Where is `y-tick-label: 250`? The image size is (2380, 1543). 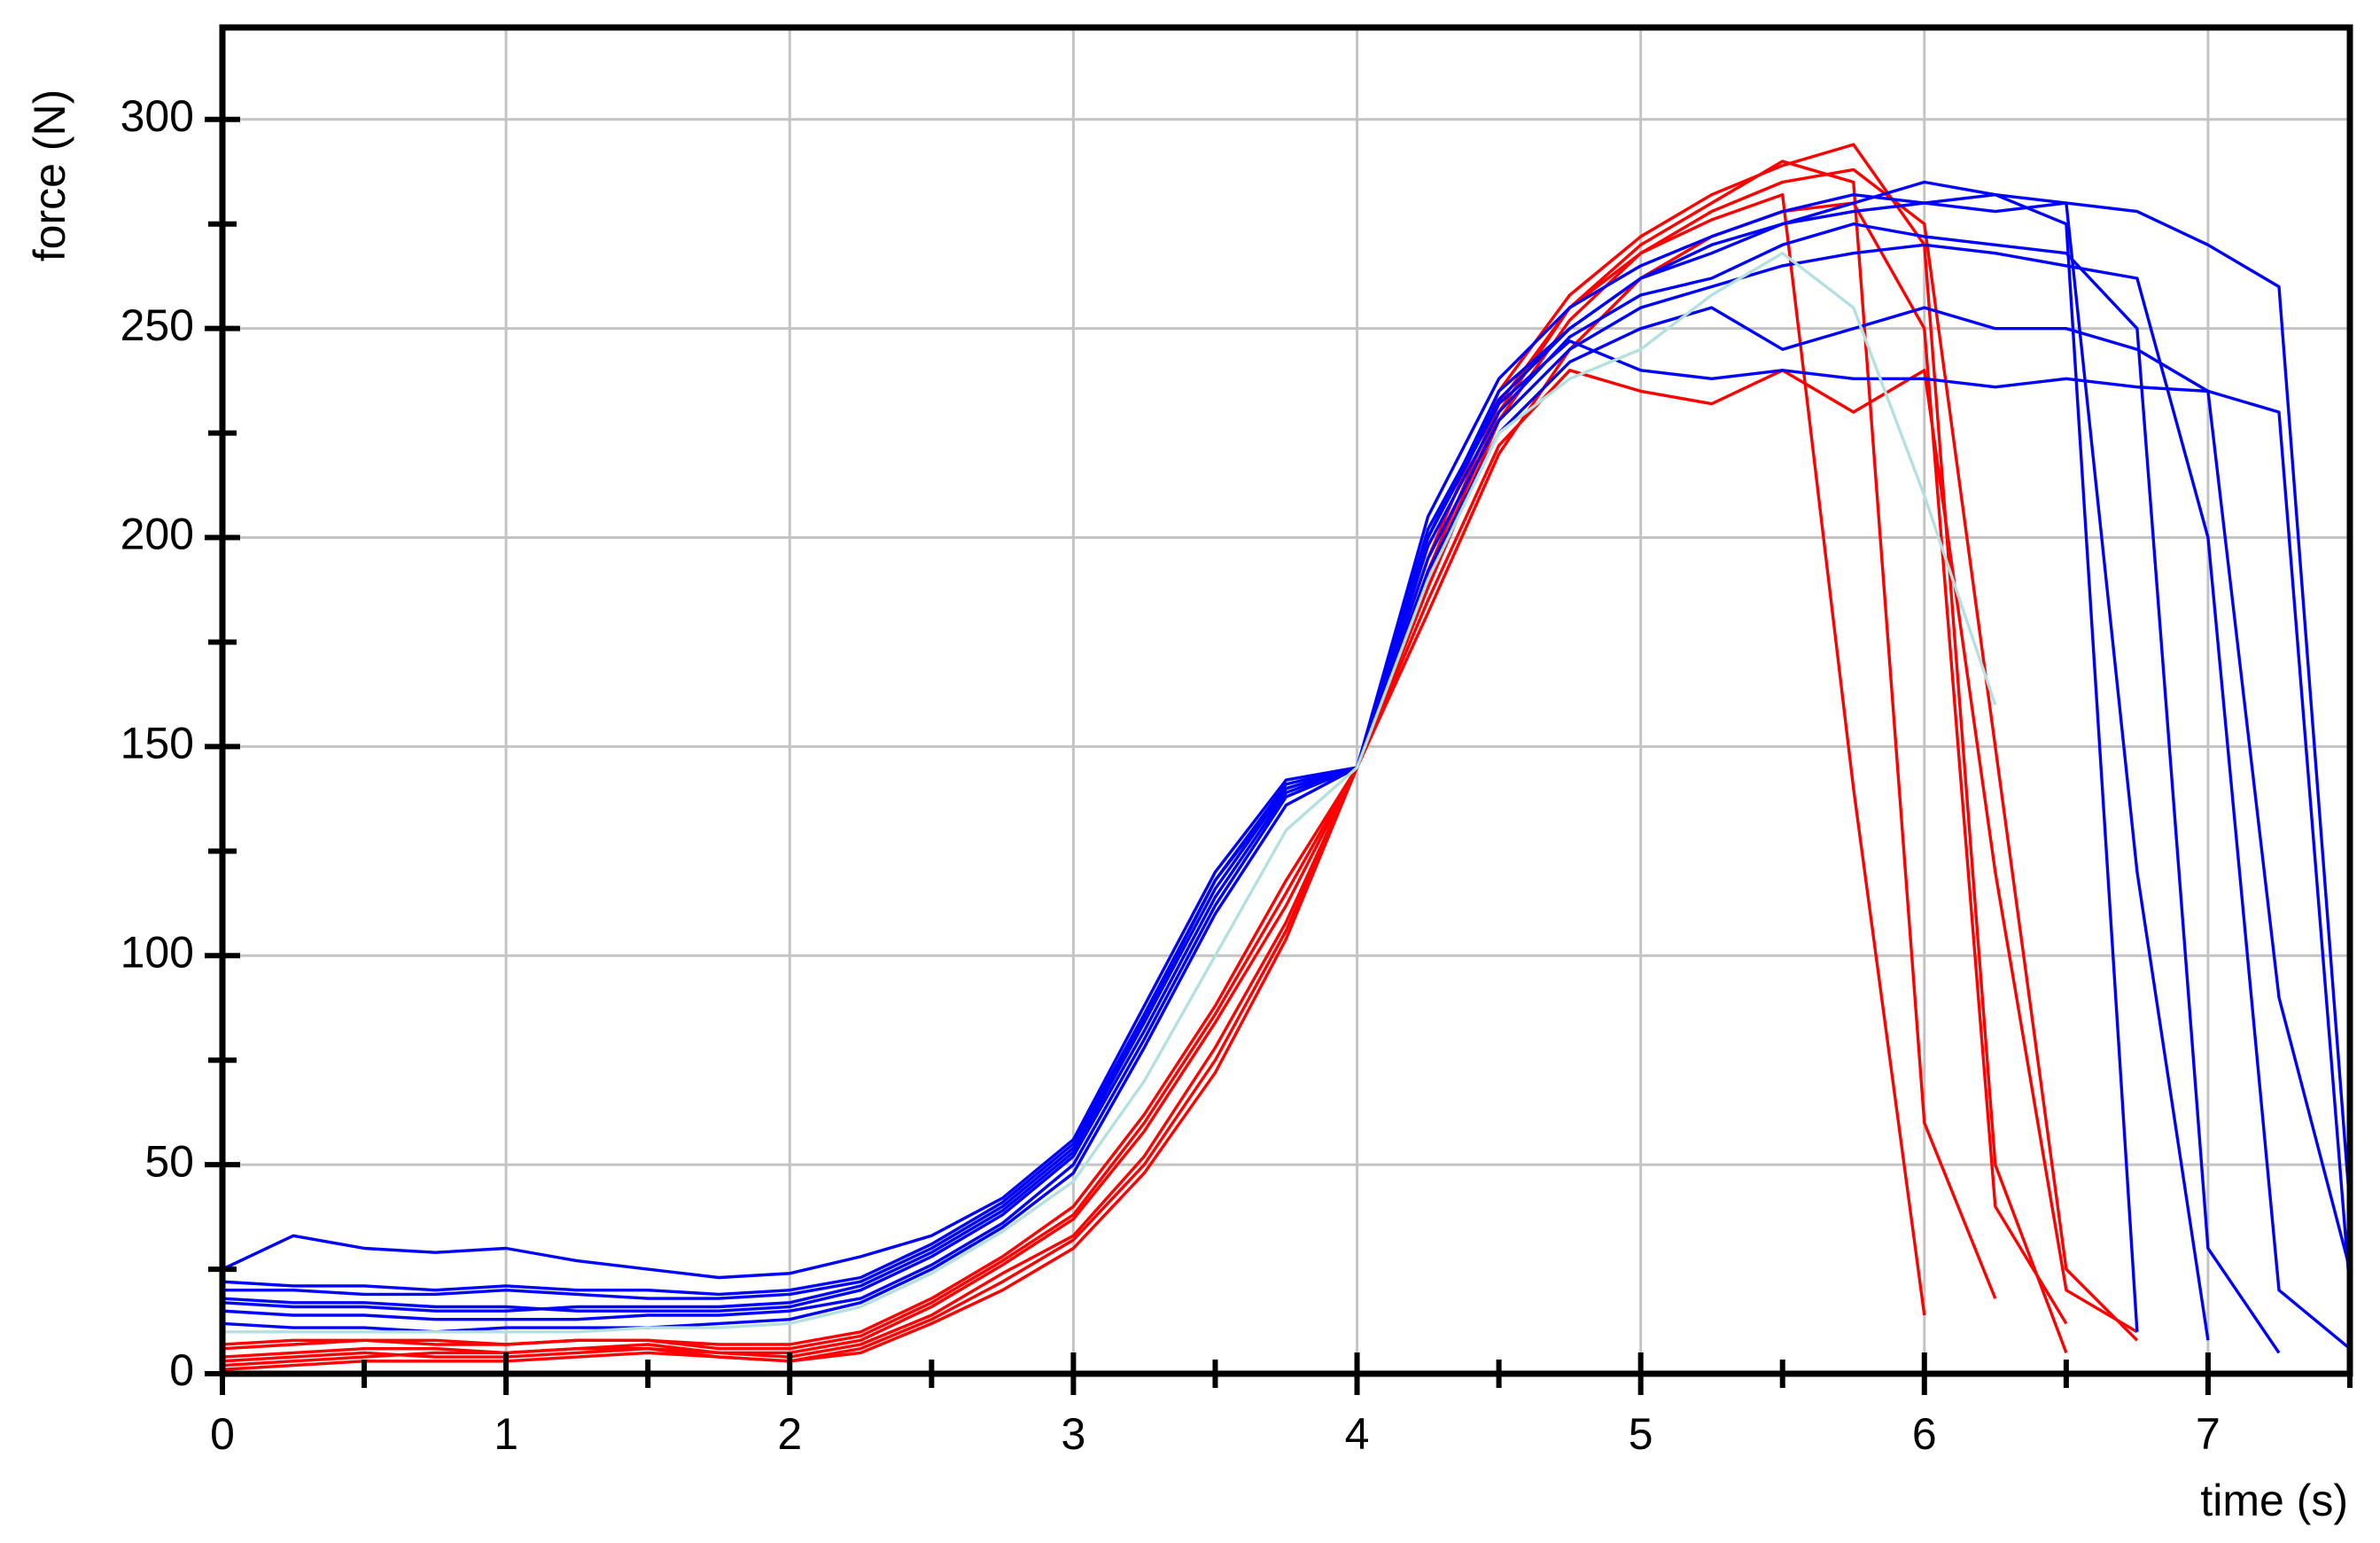
y-tick-label: 250 is located at coordinates (157, 325).